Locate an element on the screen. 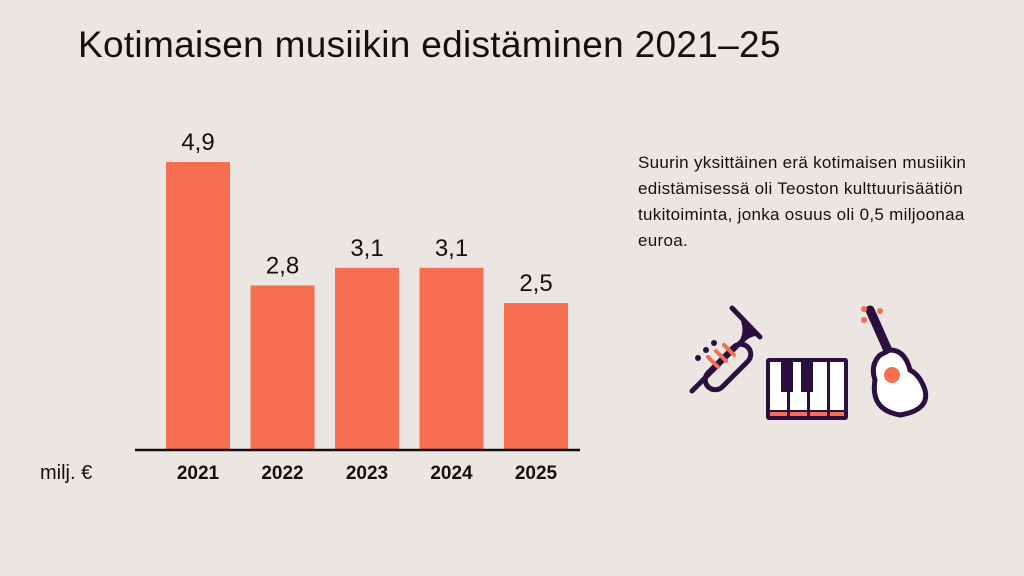  trumpet-icon is located at coordinates (726, 349).